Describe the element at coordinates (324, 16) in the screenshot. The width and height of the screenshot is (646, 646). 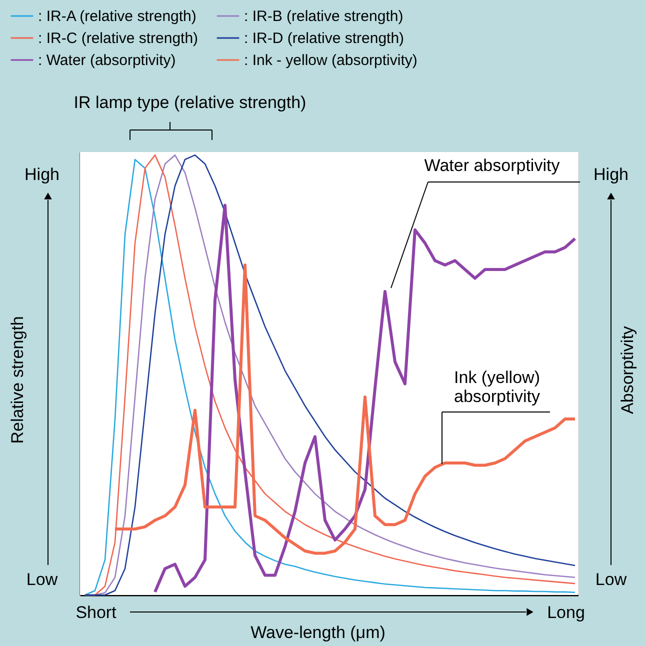
I see `legend-label: : IR-B (relative strength)` at that location.